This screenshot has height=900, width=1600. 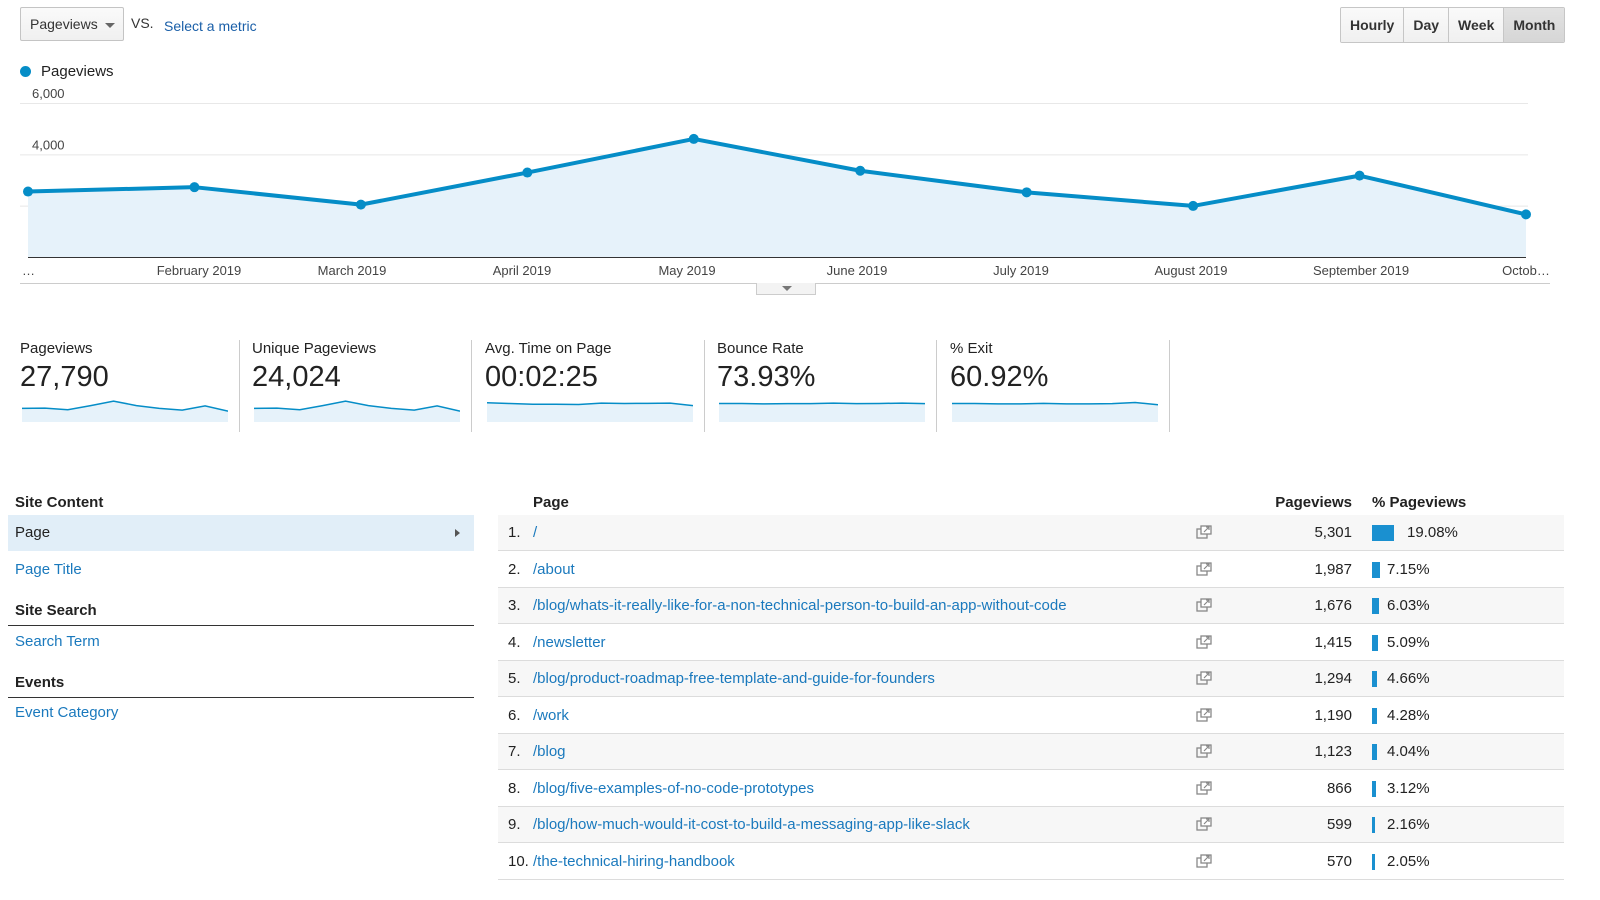 What do you see at coordinates (535, 532) in the screenshot?
I see `page-link: /` at bounding box center [535, 532].